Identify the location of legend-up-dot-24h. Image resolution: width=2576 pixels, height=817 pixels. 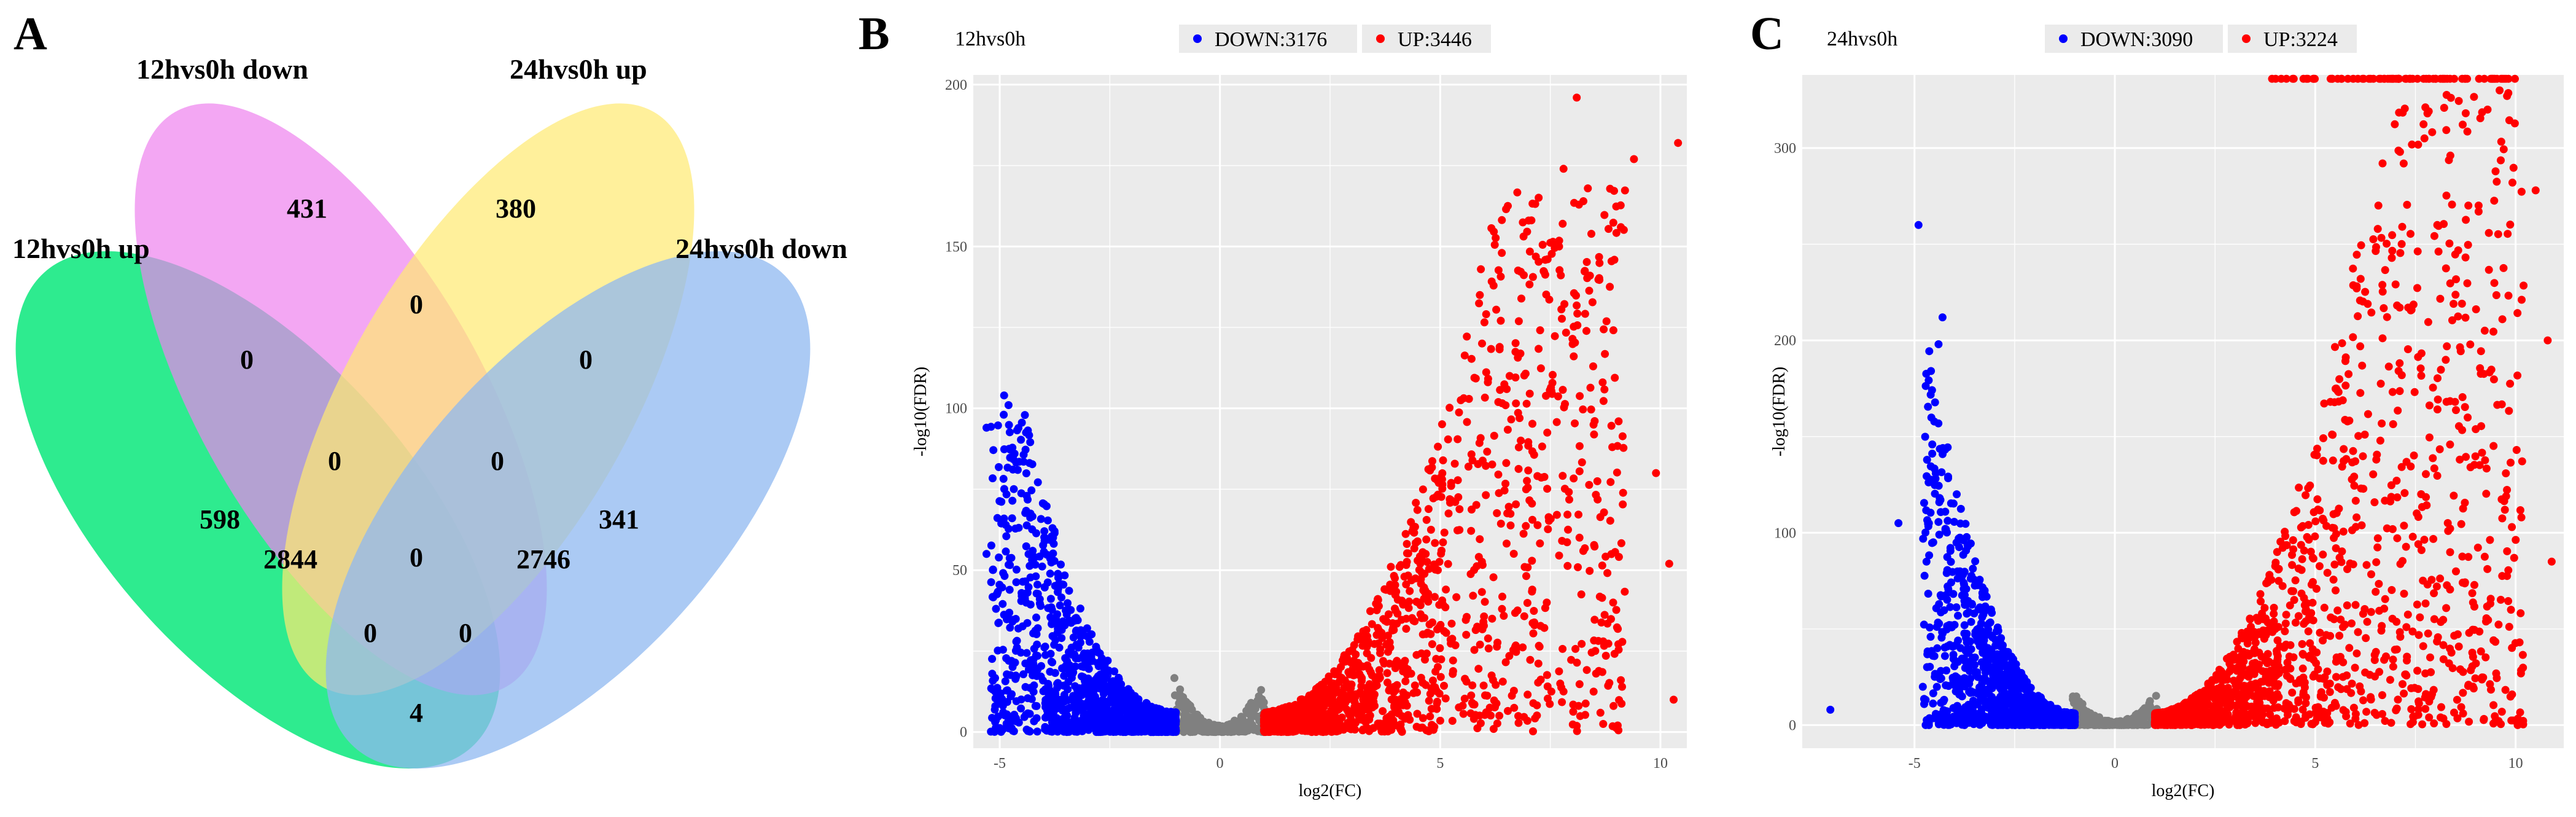
(2246, 39).